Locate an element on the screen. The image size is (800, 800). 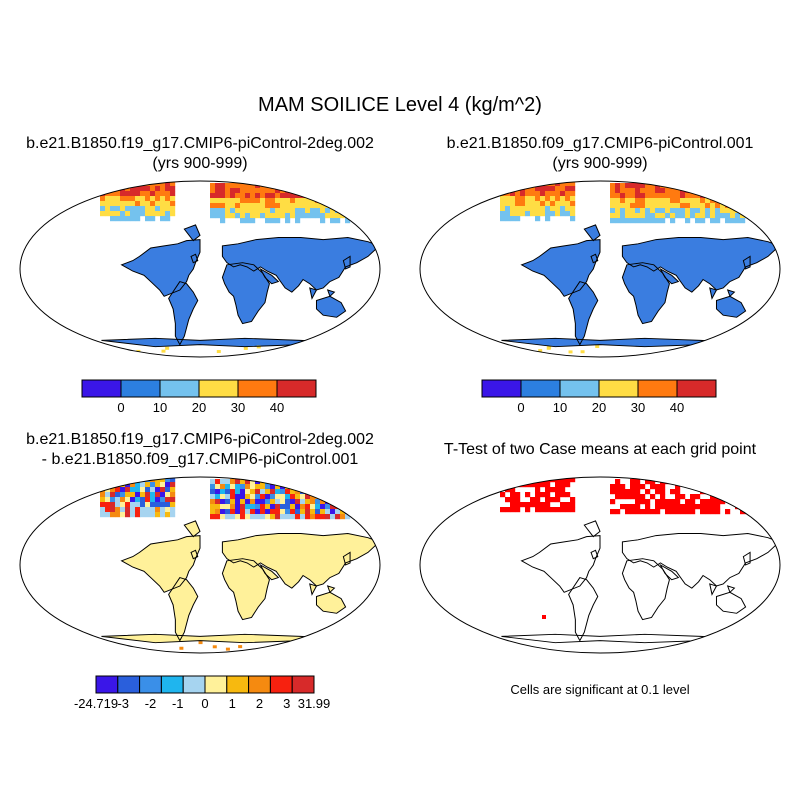
panel-2-title-line1: b.e21.B1850.f09_g17.CMIP6-piControl.001 is located at coordinates (600, 143).